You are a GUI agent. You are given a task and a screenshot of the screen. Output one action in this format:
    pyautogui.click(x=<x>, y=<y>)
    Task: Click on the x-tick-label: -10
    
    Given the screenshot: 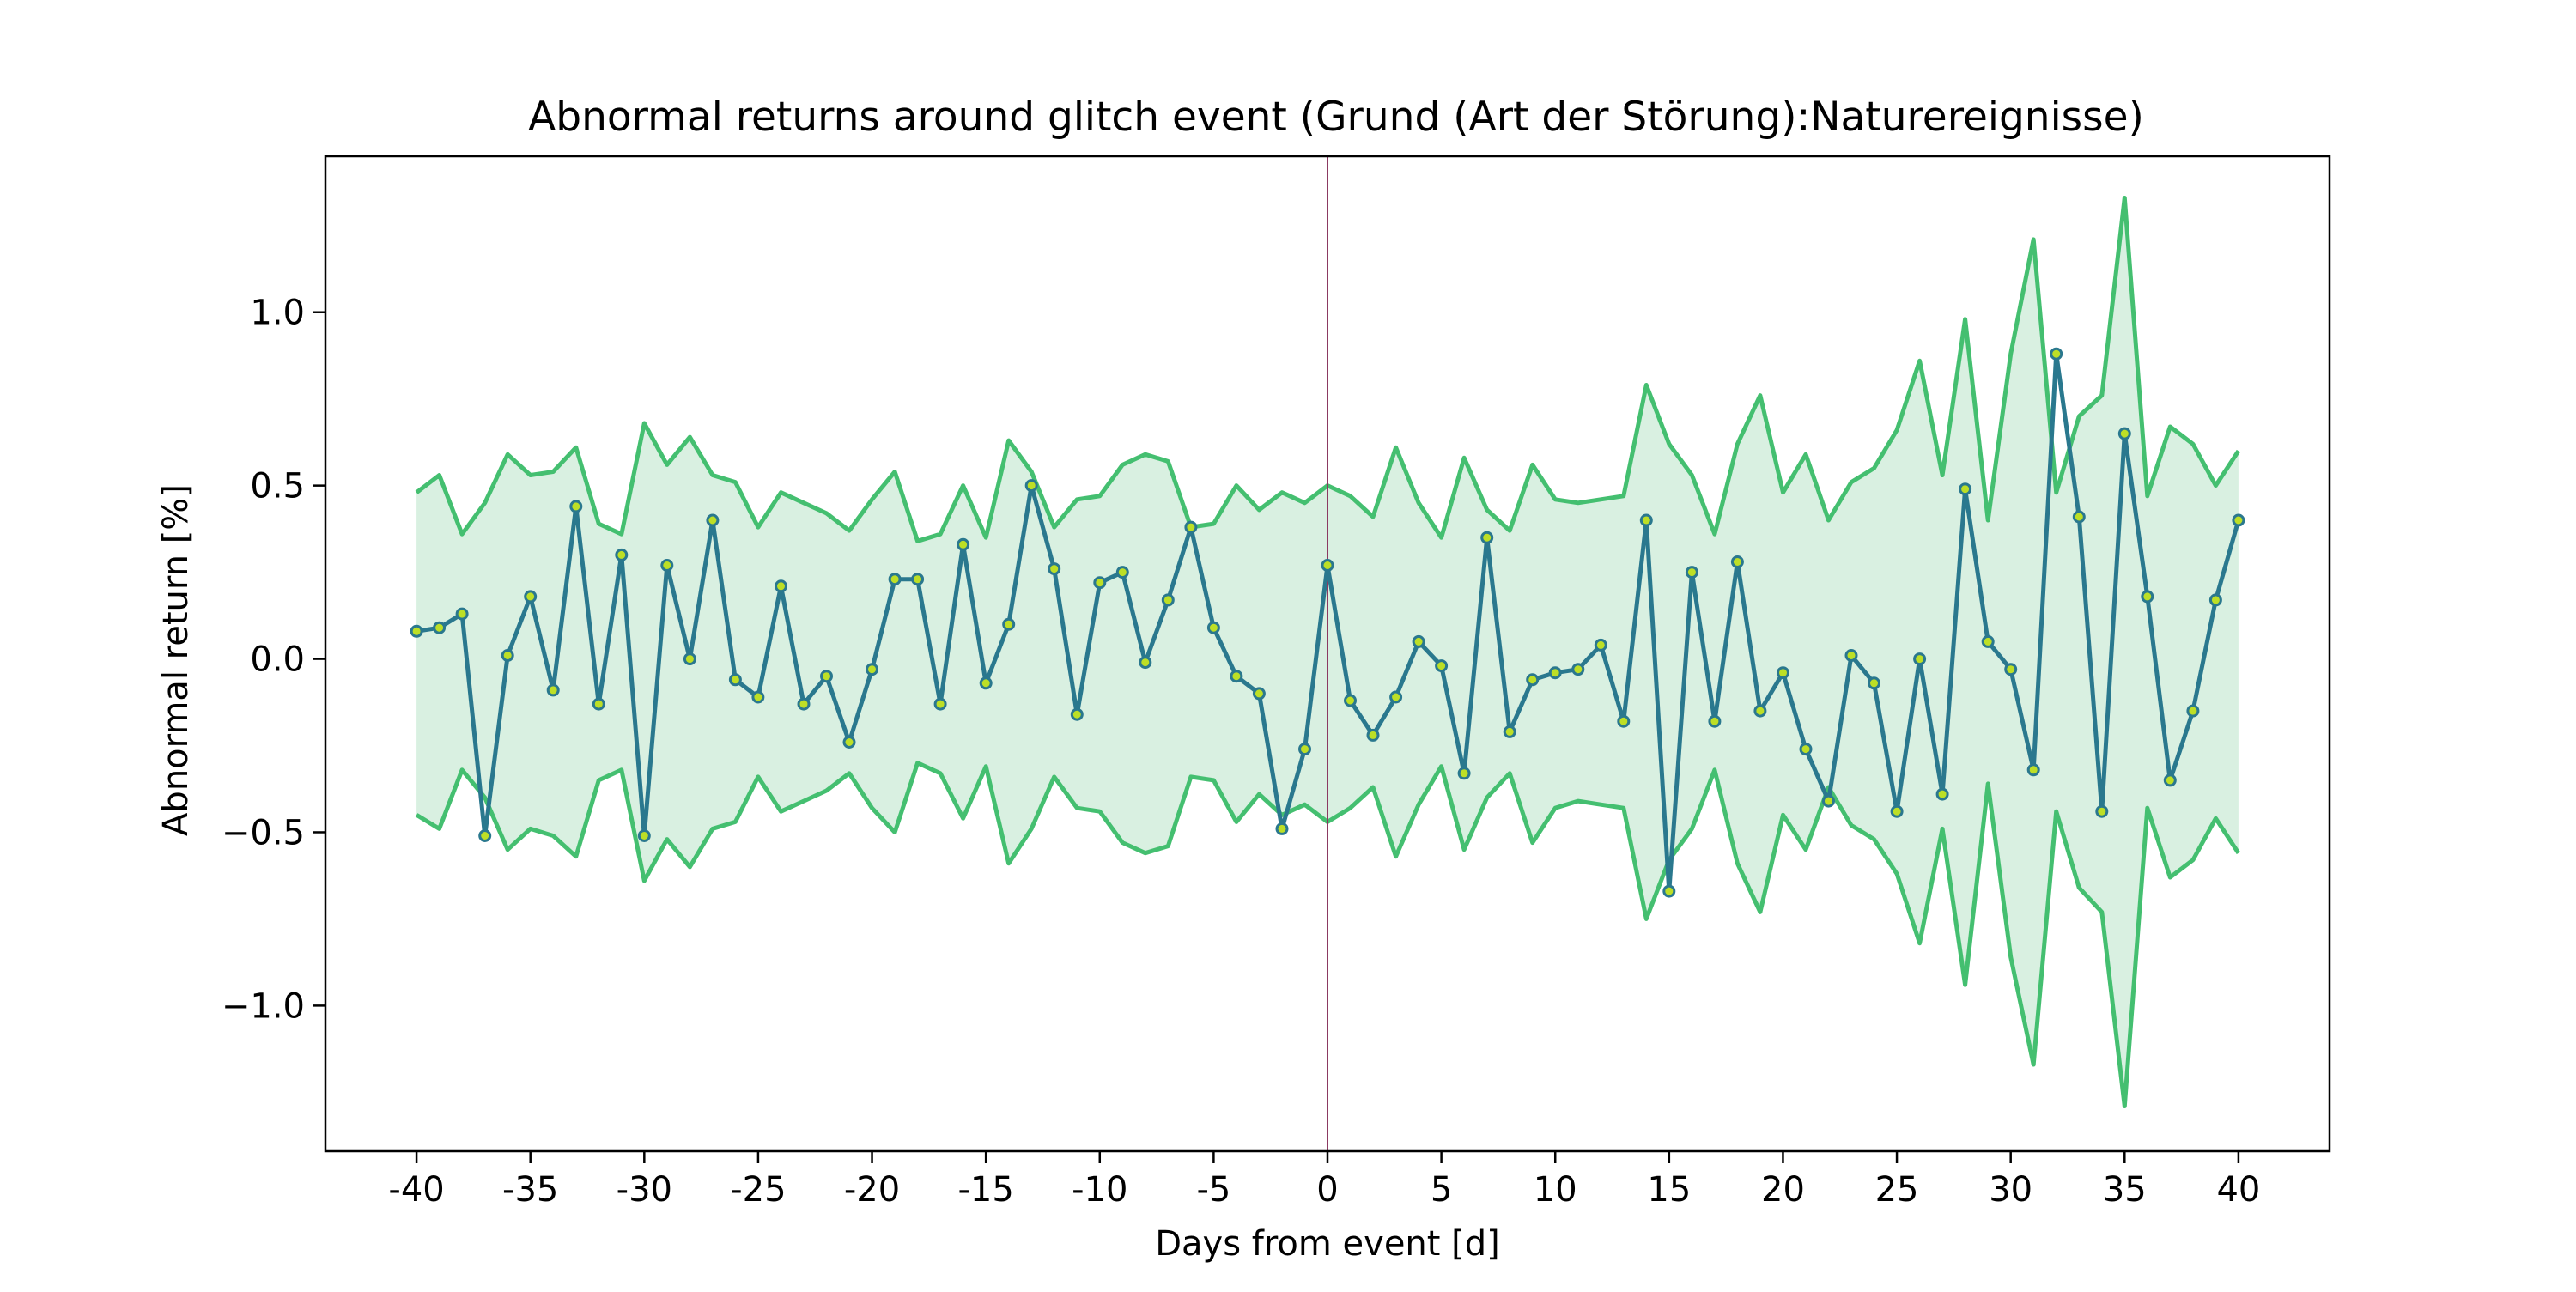 What is the action you would take?
    pyautogui.click(x=1100, y=1190)
    